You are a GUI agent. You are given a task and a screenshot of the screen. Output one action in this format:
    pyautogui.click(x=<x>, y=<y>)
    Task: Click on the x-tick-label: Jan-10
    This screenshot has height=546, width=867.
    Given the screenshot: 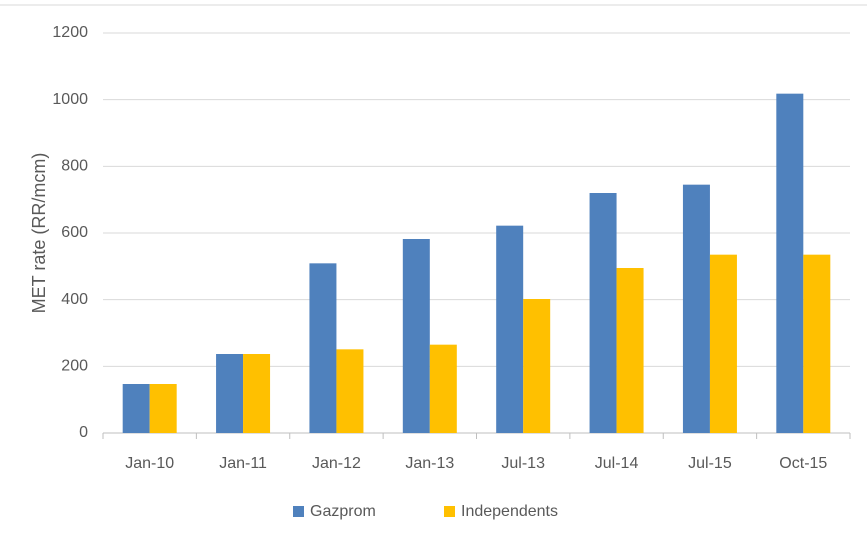 What is the action you would take?
    pyautogui.click(x=149, y=463)
    